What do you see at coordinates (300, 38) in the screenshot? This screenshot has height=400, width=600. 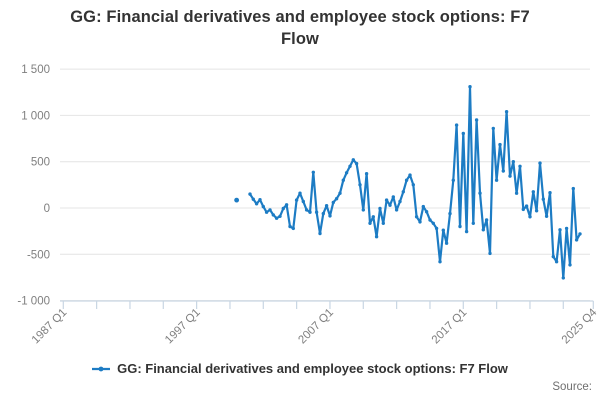 I see `chart-title-line2: Flow` at bounding box center [300, 38].